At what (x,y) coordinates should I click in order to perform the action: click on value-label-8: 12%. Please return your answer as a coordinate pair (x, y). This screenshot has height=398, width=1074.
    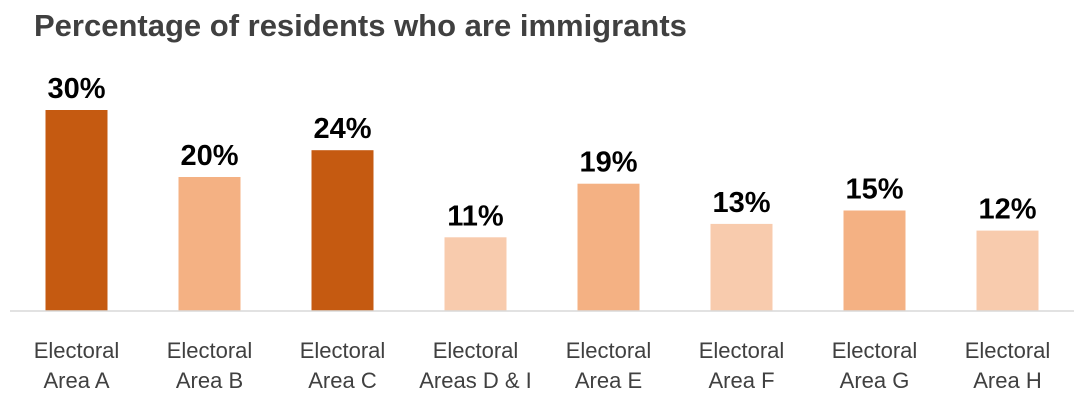
    Looking at the image, I should click on (1007, 210).